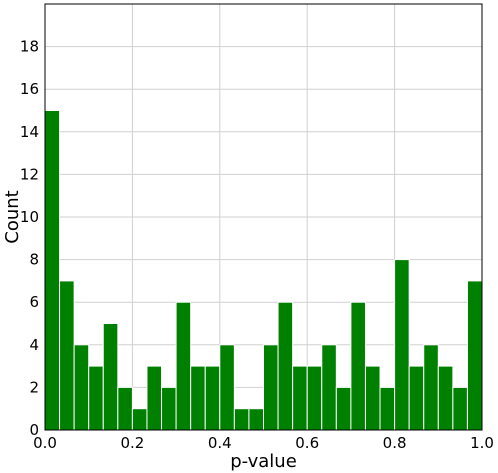 The image size is (498, 473). I want to click on y-tick-label: 14, so click(29, 132).